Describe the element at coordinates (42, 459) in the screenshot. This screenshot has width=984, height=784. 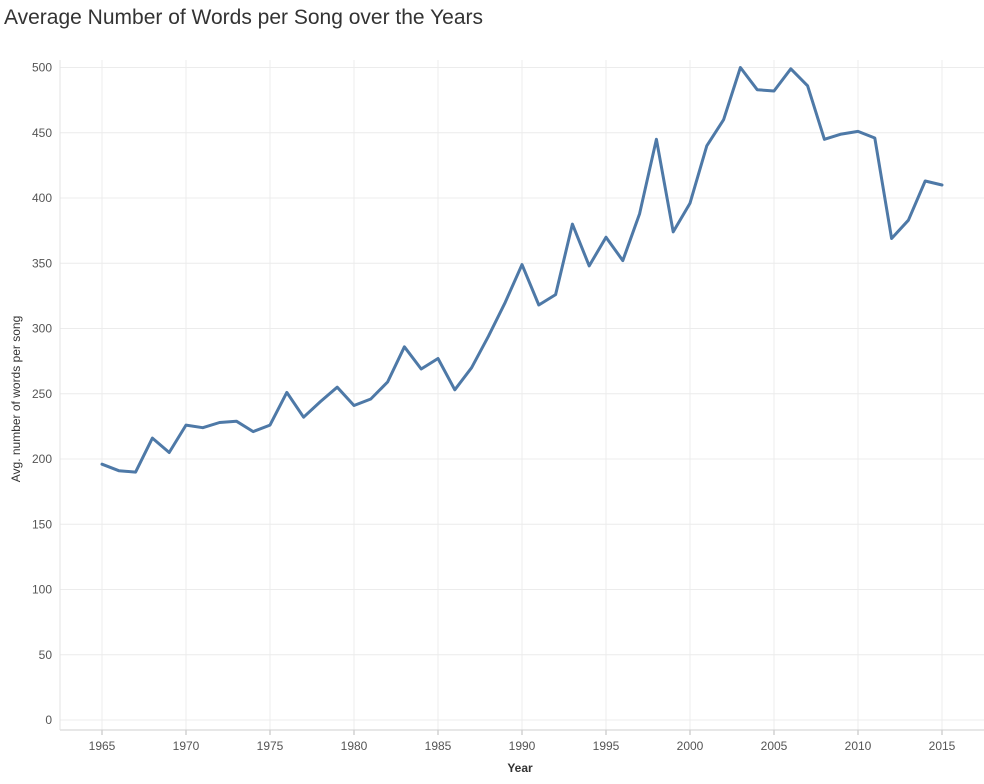
I see `y-tick-label: 200` at that location.